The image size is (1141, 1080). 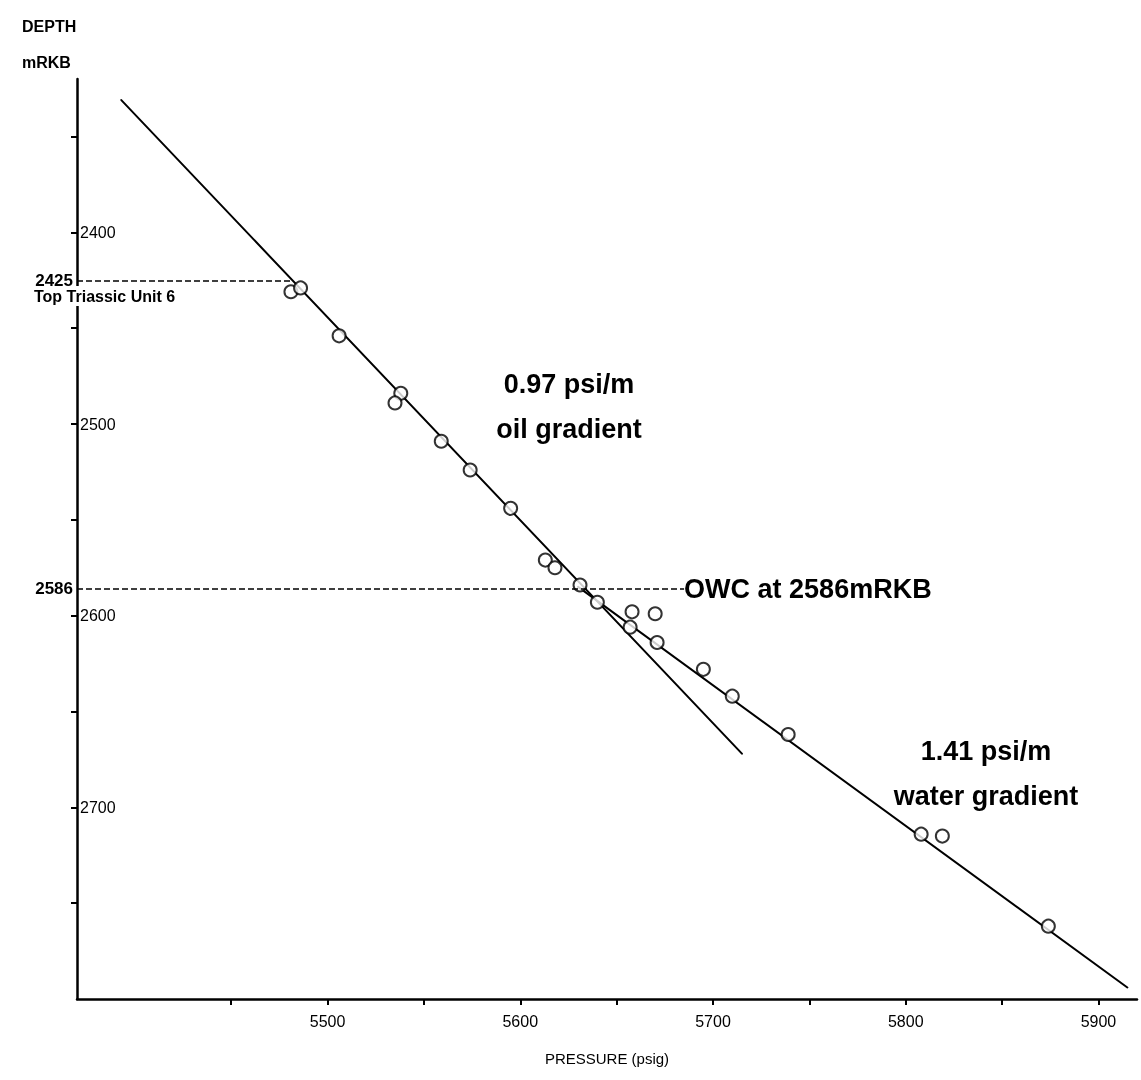 I want to click on x-tick-label: 5500, so click(x=327, y=1021).